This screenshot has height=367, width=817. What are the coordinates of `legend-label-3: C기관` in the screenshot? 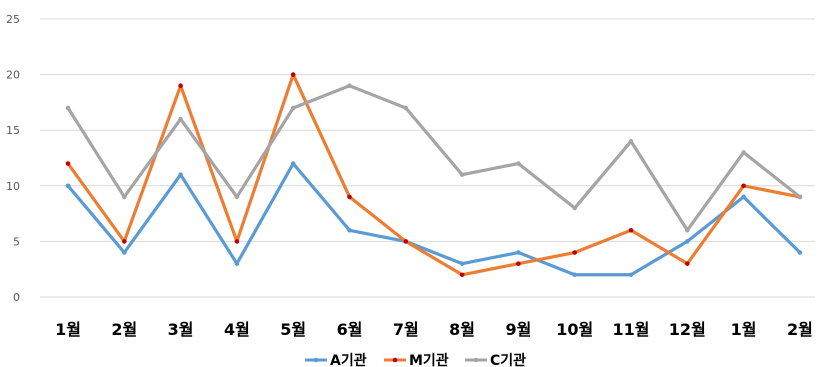 It's located at (508, 359).